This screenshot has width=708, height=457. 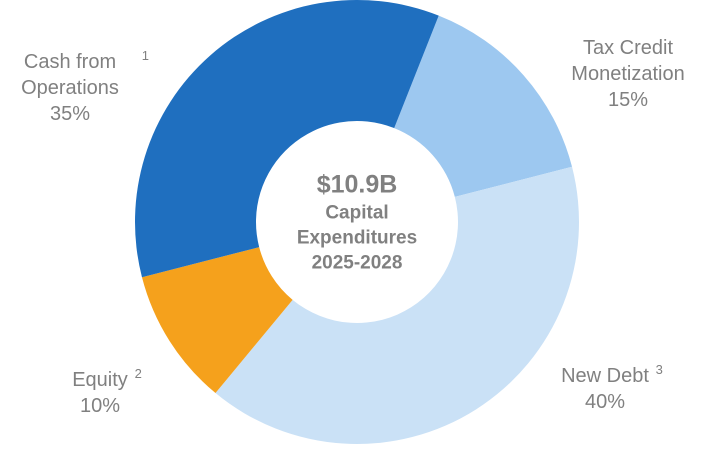 I want to click on segment-name-block: Equity 2, so click(x=107, y=379).